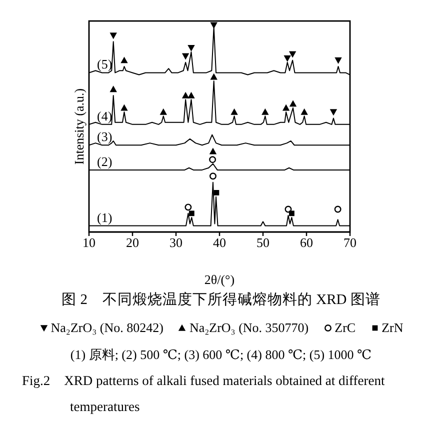  Describe the element at coordinates (345, 328) in the screenshot. I see `legend-label: ZrC` at that location.